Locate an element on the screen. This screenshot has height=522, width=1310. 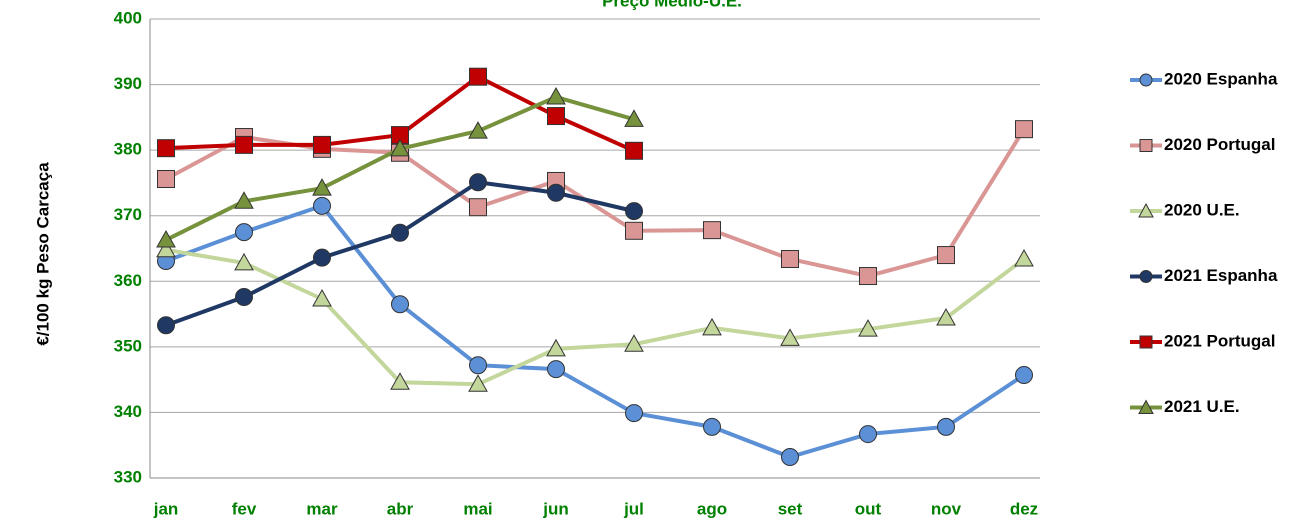
x-tick-label: jul is located at coordinates (633, 508).